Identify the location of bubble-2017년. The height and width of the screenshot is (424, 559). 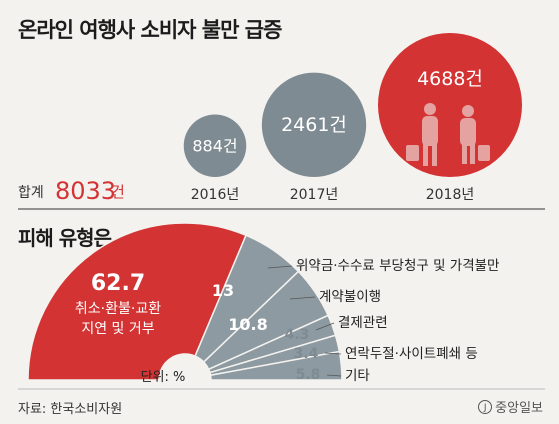
(314, 124).